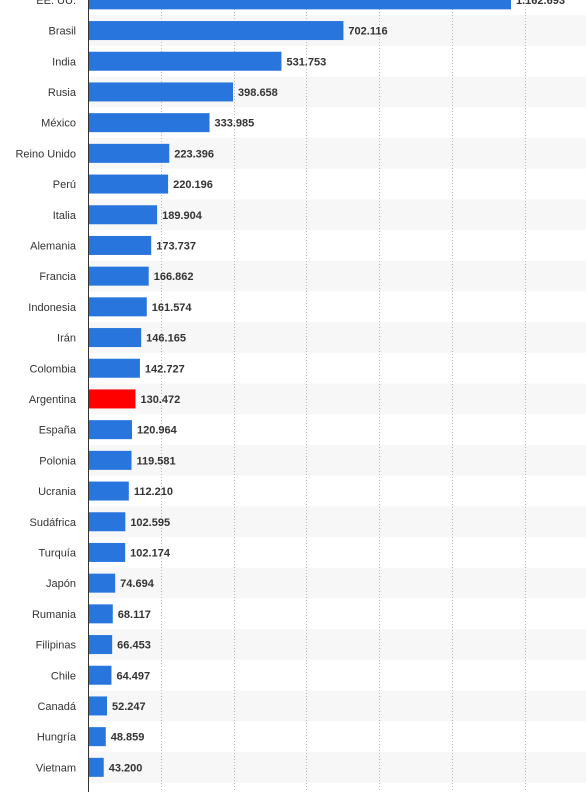  What do you see at coordinates (53, 246) in the screenshot?
I see `category-label: Alemania` at bounding box center [53, 246].